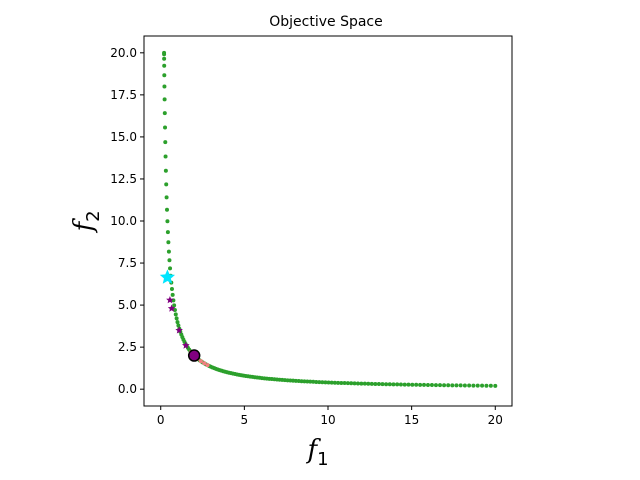 The height and width of the screenshot is (480, 640). I want to click on x-axis-ticks: 0 5 10 15 20, so click(330, 416).